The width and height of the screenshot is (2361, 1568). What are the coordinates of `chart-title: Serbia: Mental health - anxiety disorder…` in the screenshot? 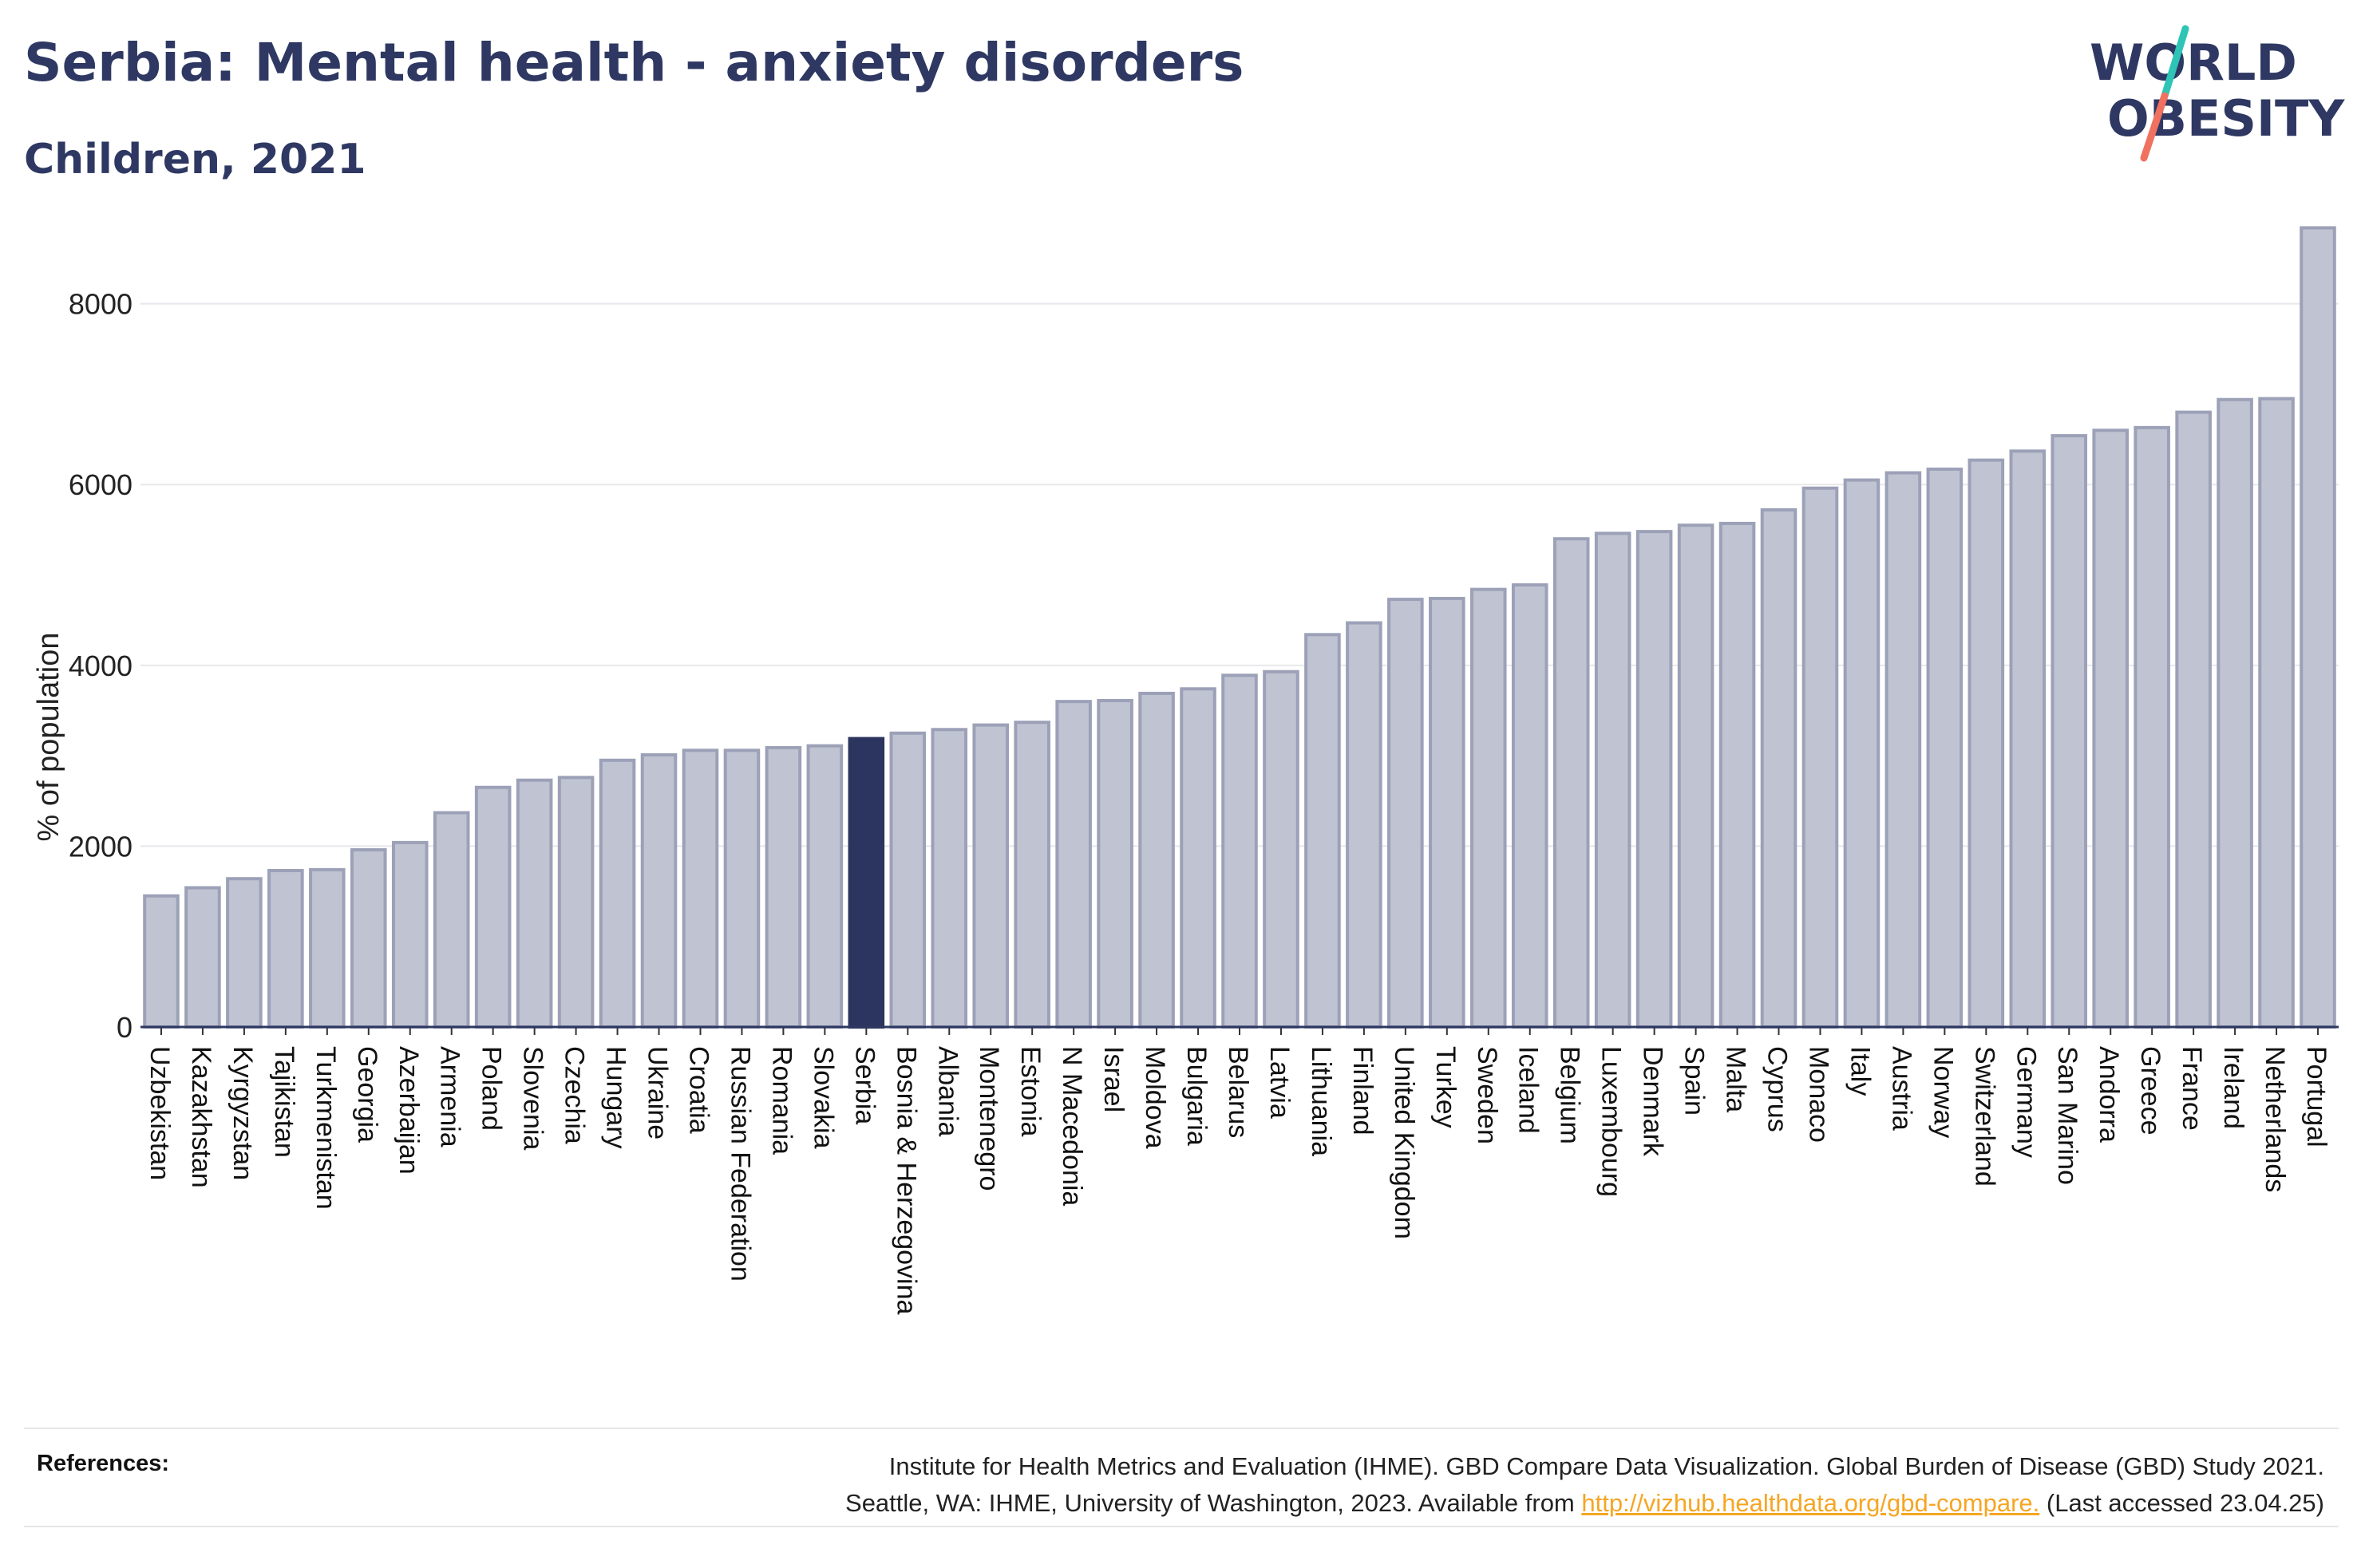 It's located at (634, 62).